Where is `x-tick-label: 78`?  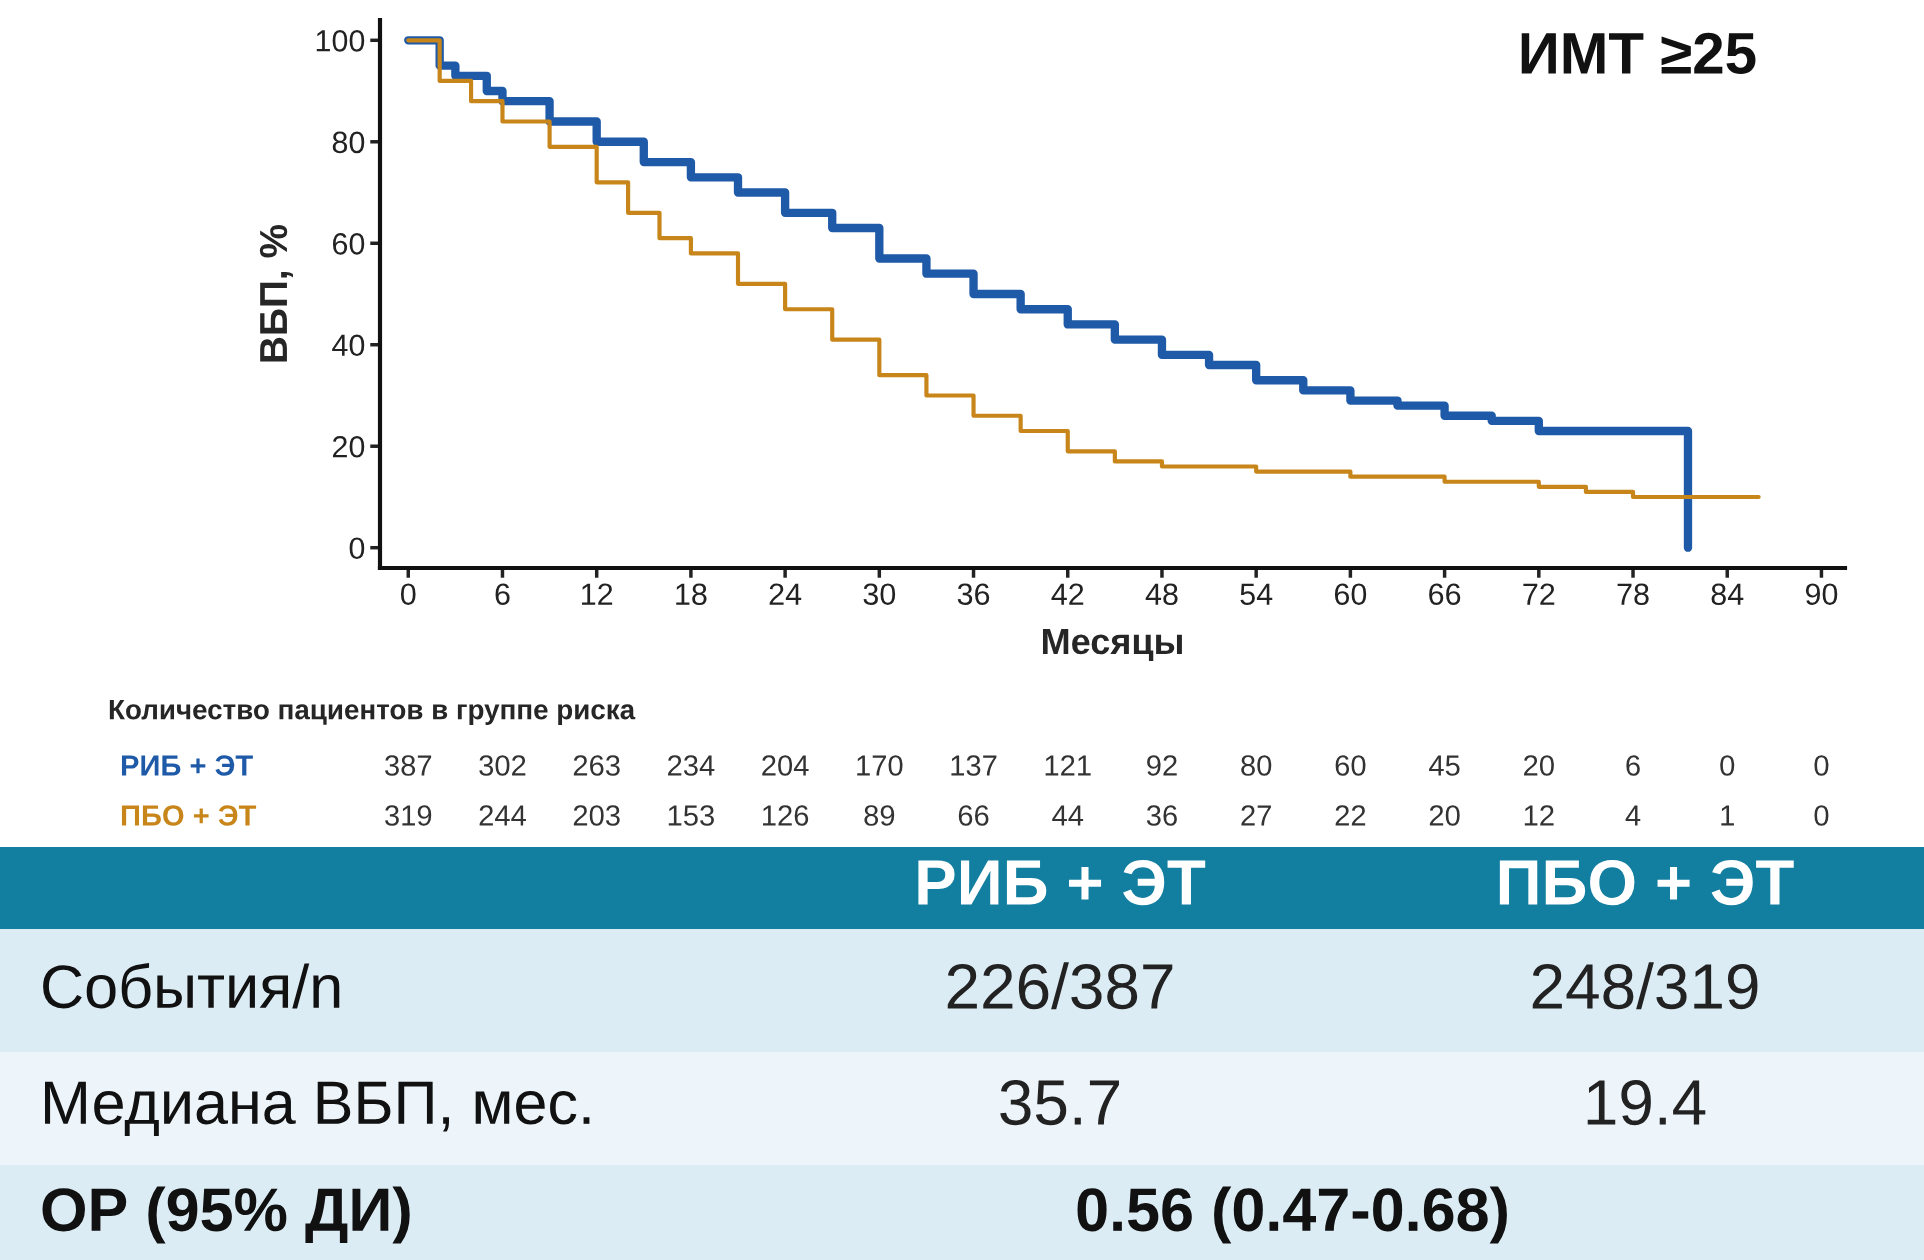
x-tick-label: 78 is located at coordinates (1633, 594).